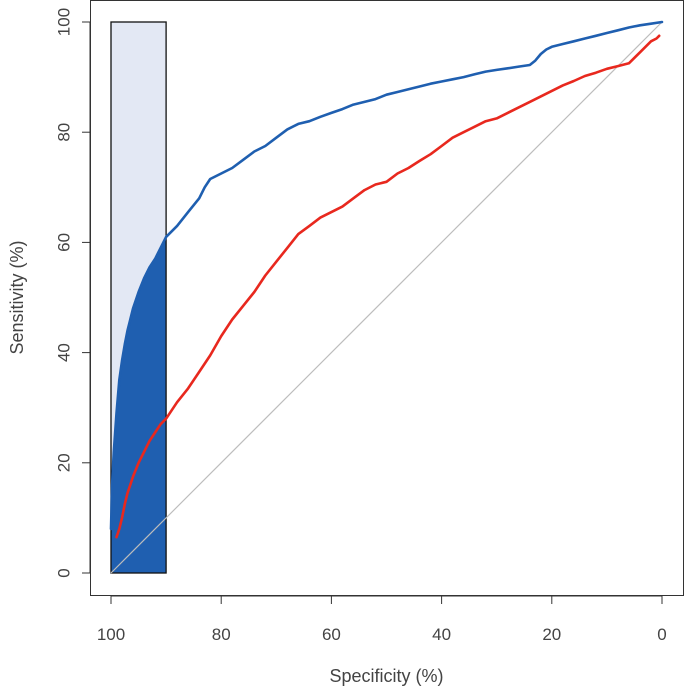 The width and height of the screenshot is (685, 687). What do you see at coordinates (64, 352) in the screenshot?
I see `y-tick-label: 40` at bounding box center [64, 352].